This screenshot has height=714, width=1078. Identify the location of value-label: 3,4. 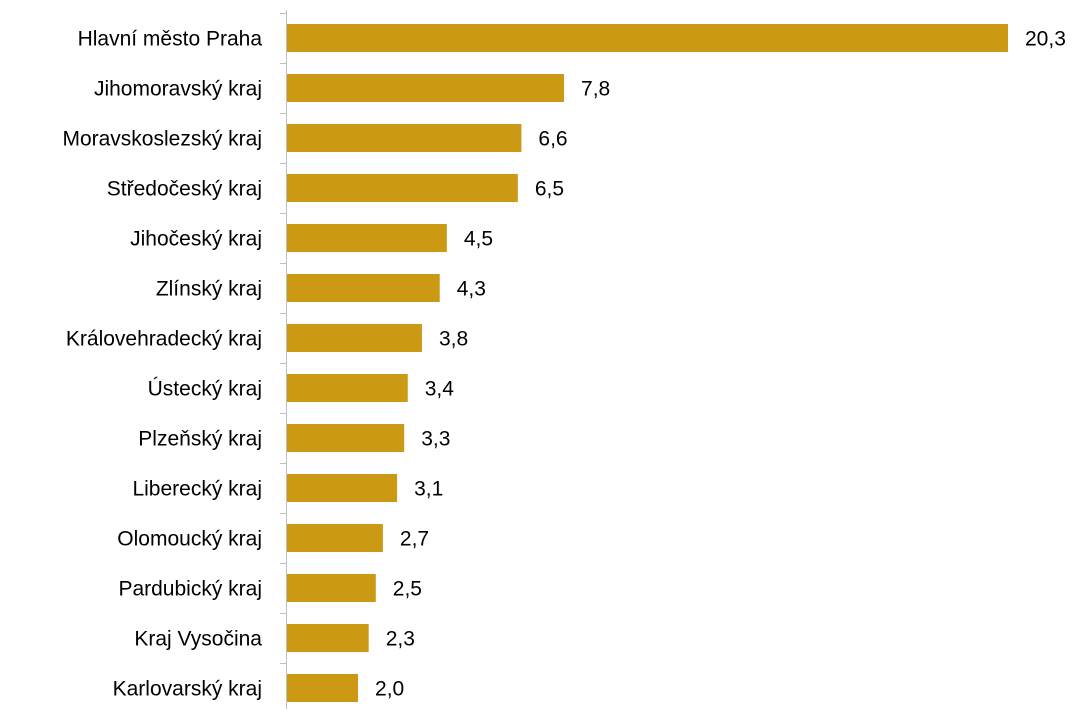
(440, 389).